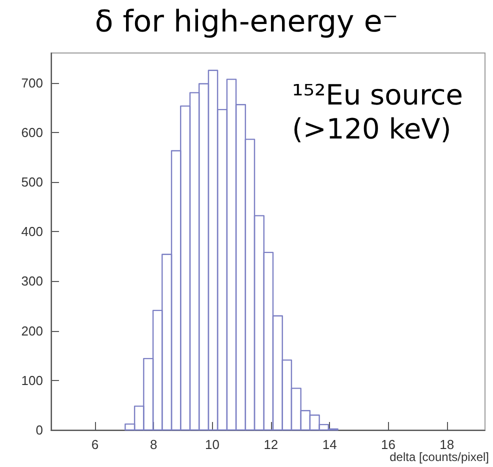 Image resolution: width=493 pixels, height=467 pixels. I want to click on y-tick-label: 600, so click(32, 132).